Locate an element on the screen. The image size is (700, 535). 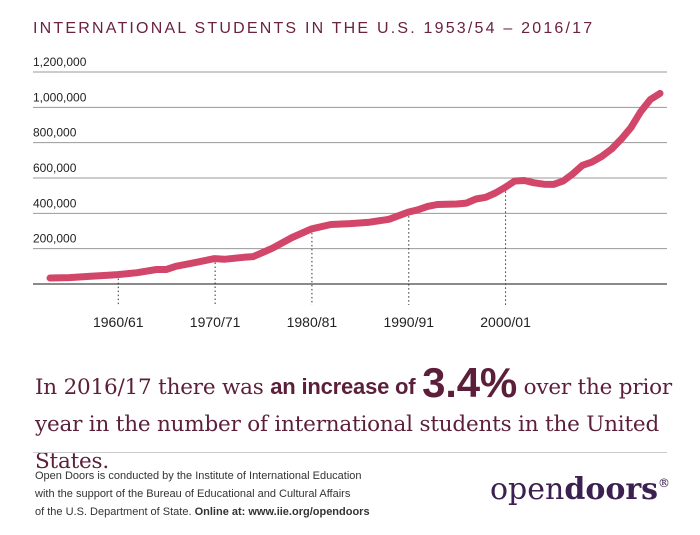
x-tick-label: 1960/61 is located at coordinates (118, 322).